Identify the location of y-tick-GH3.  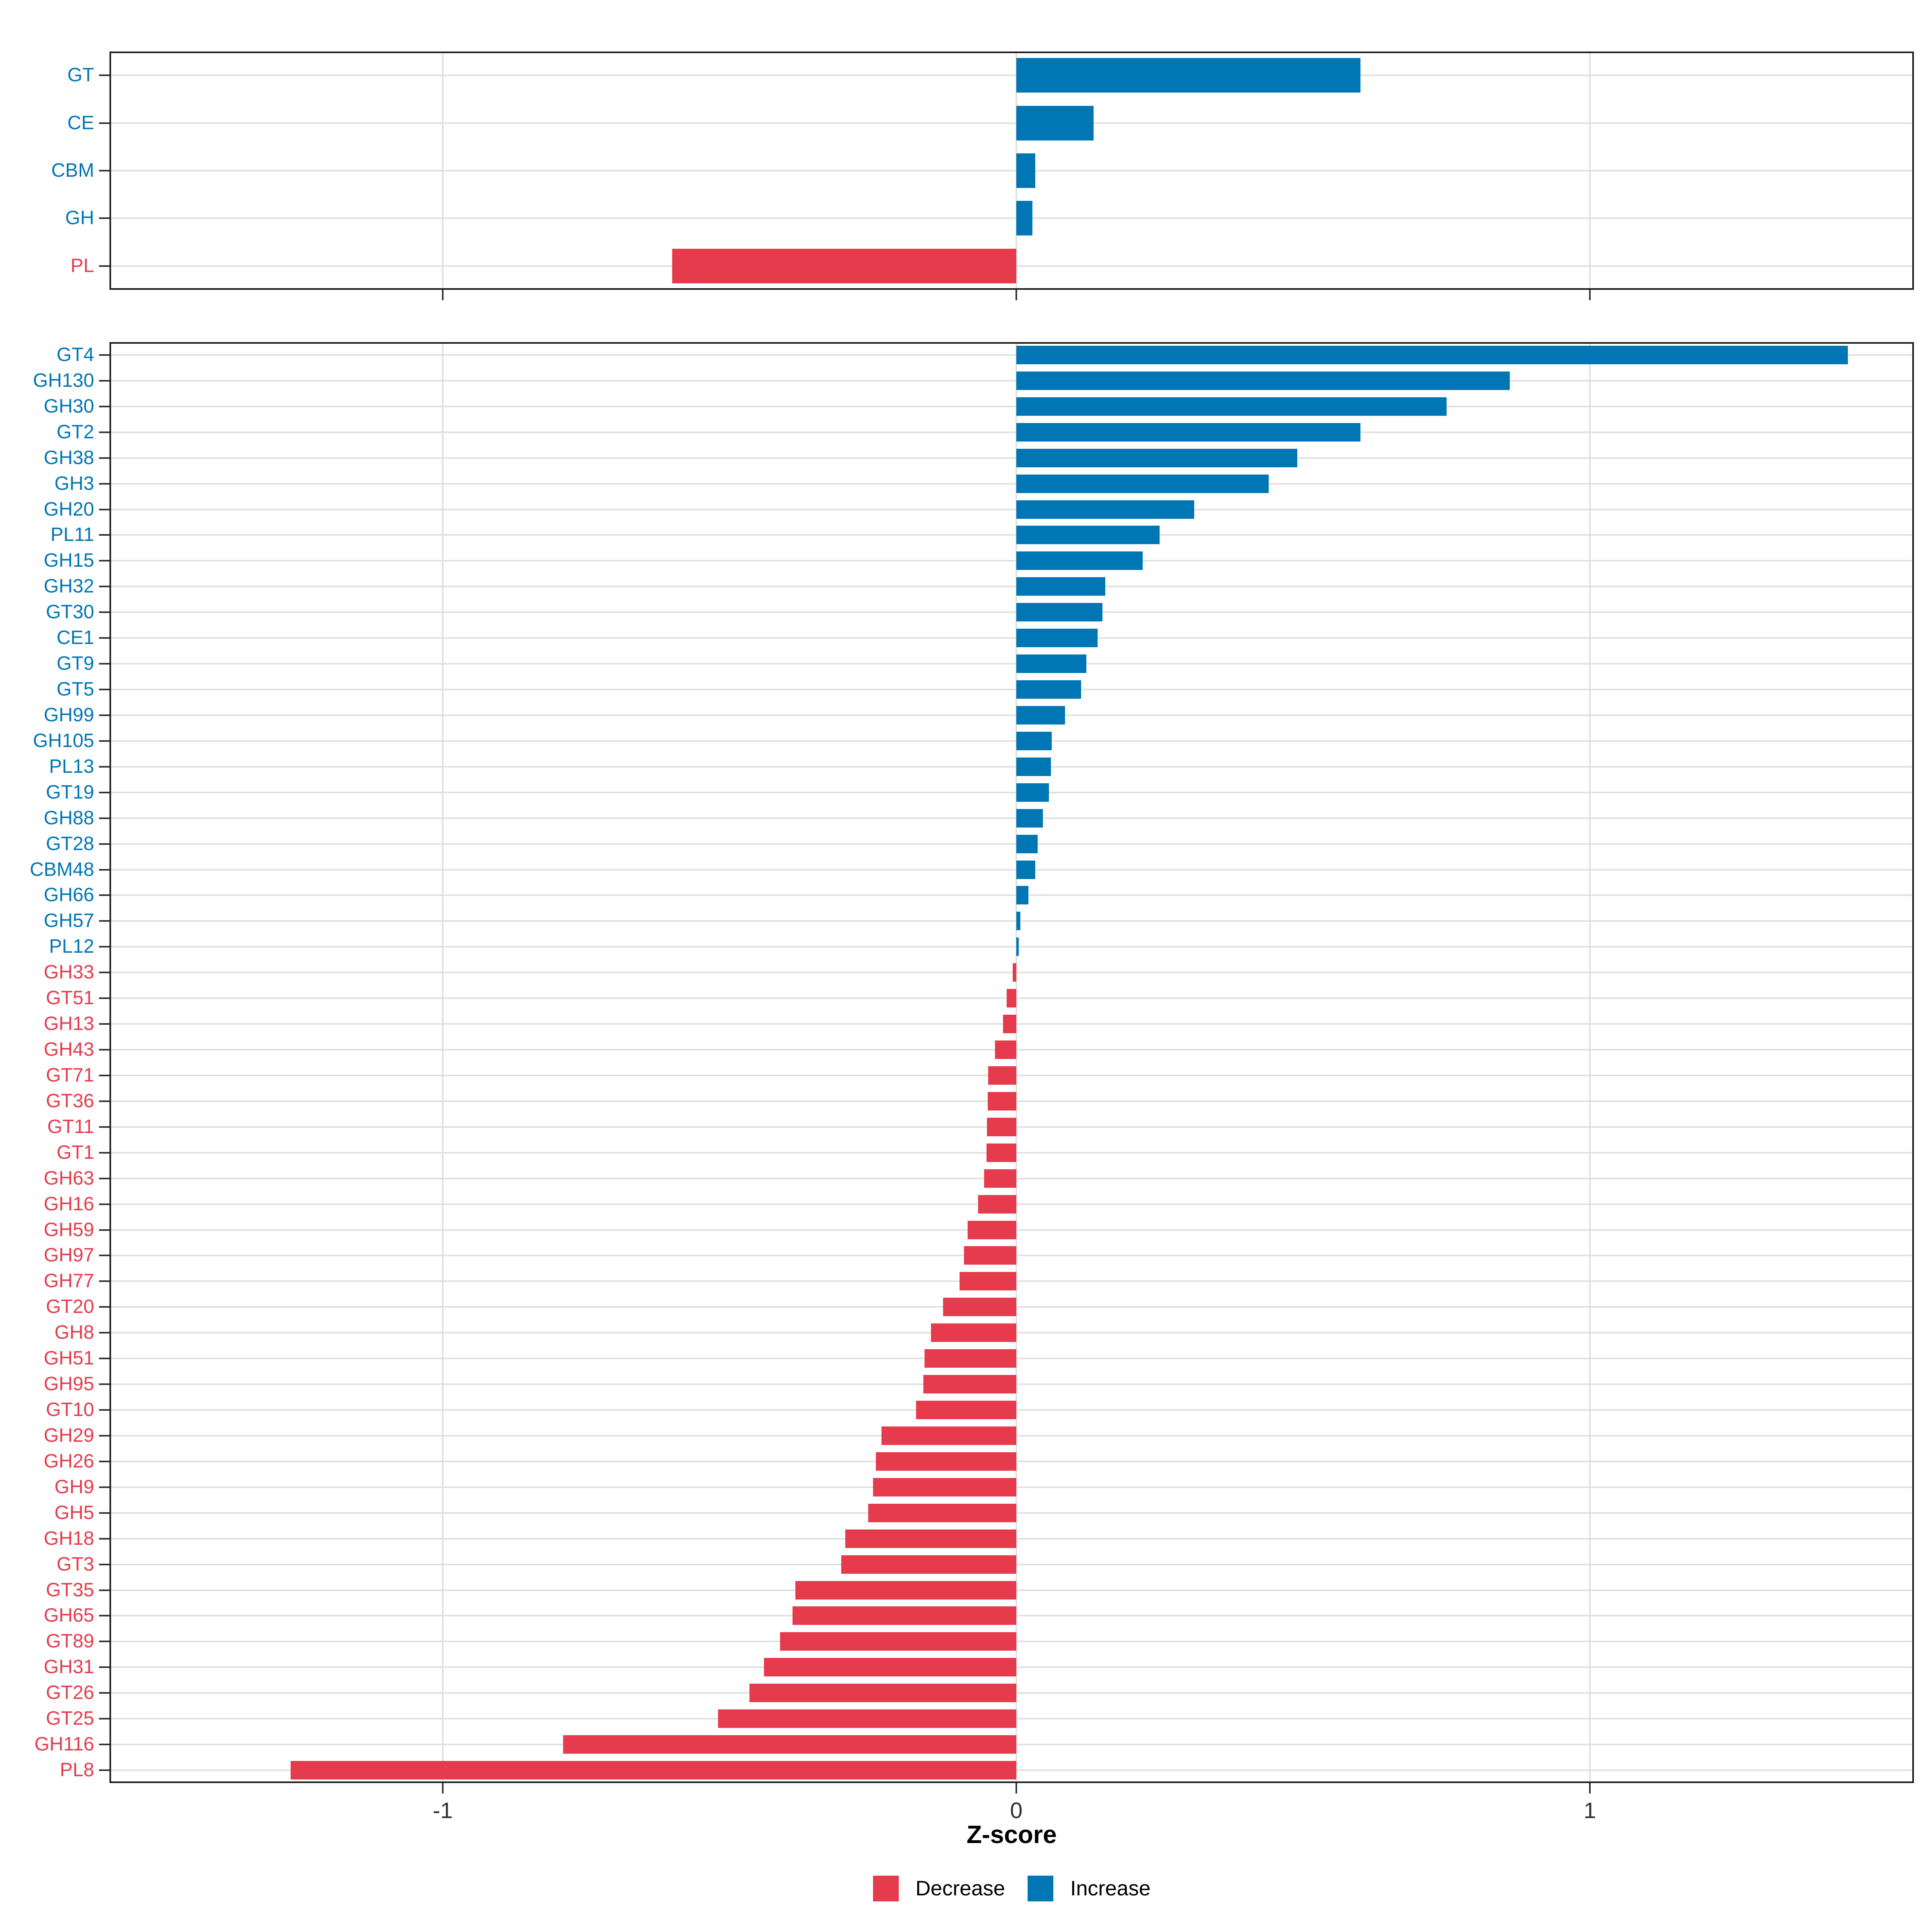
(104, 484).